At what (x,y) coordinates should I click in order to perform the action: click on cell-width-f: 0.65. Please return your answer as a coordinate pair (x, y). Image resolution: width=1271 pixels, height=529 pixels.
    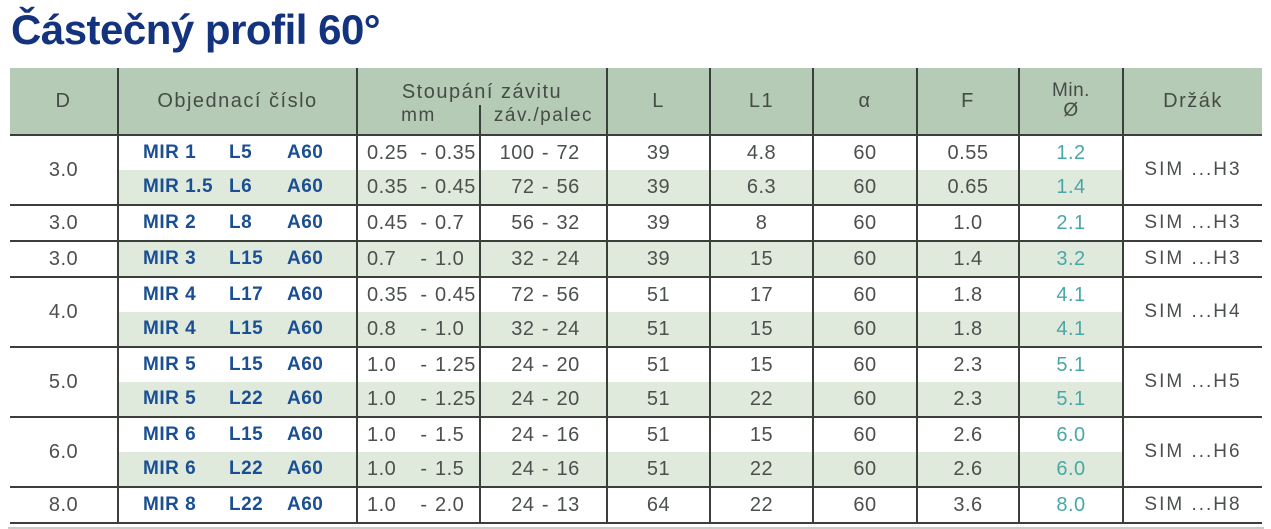
    Looking at the image, I should click on (967, 188).